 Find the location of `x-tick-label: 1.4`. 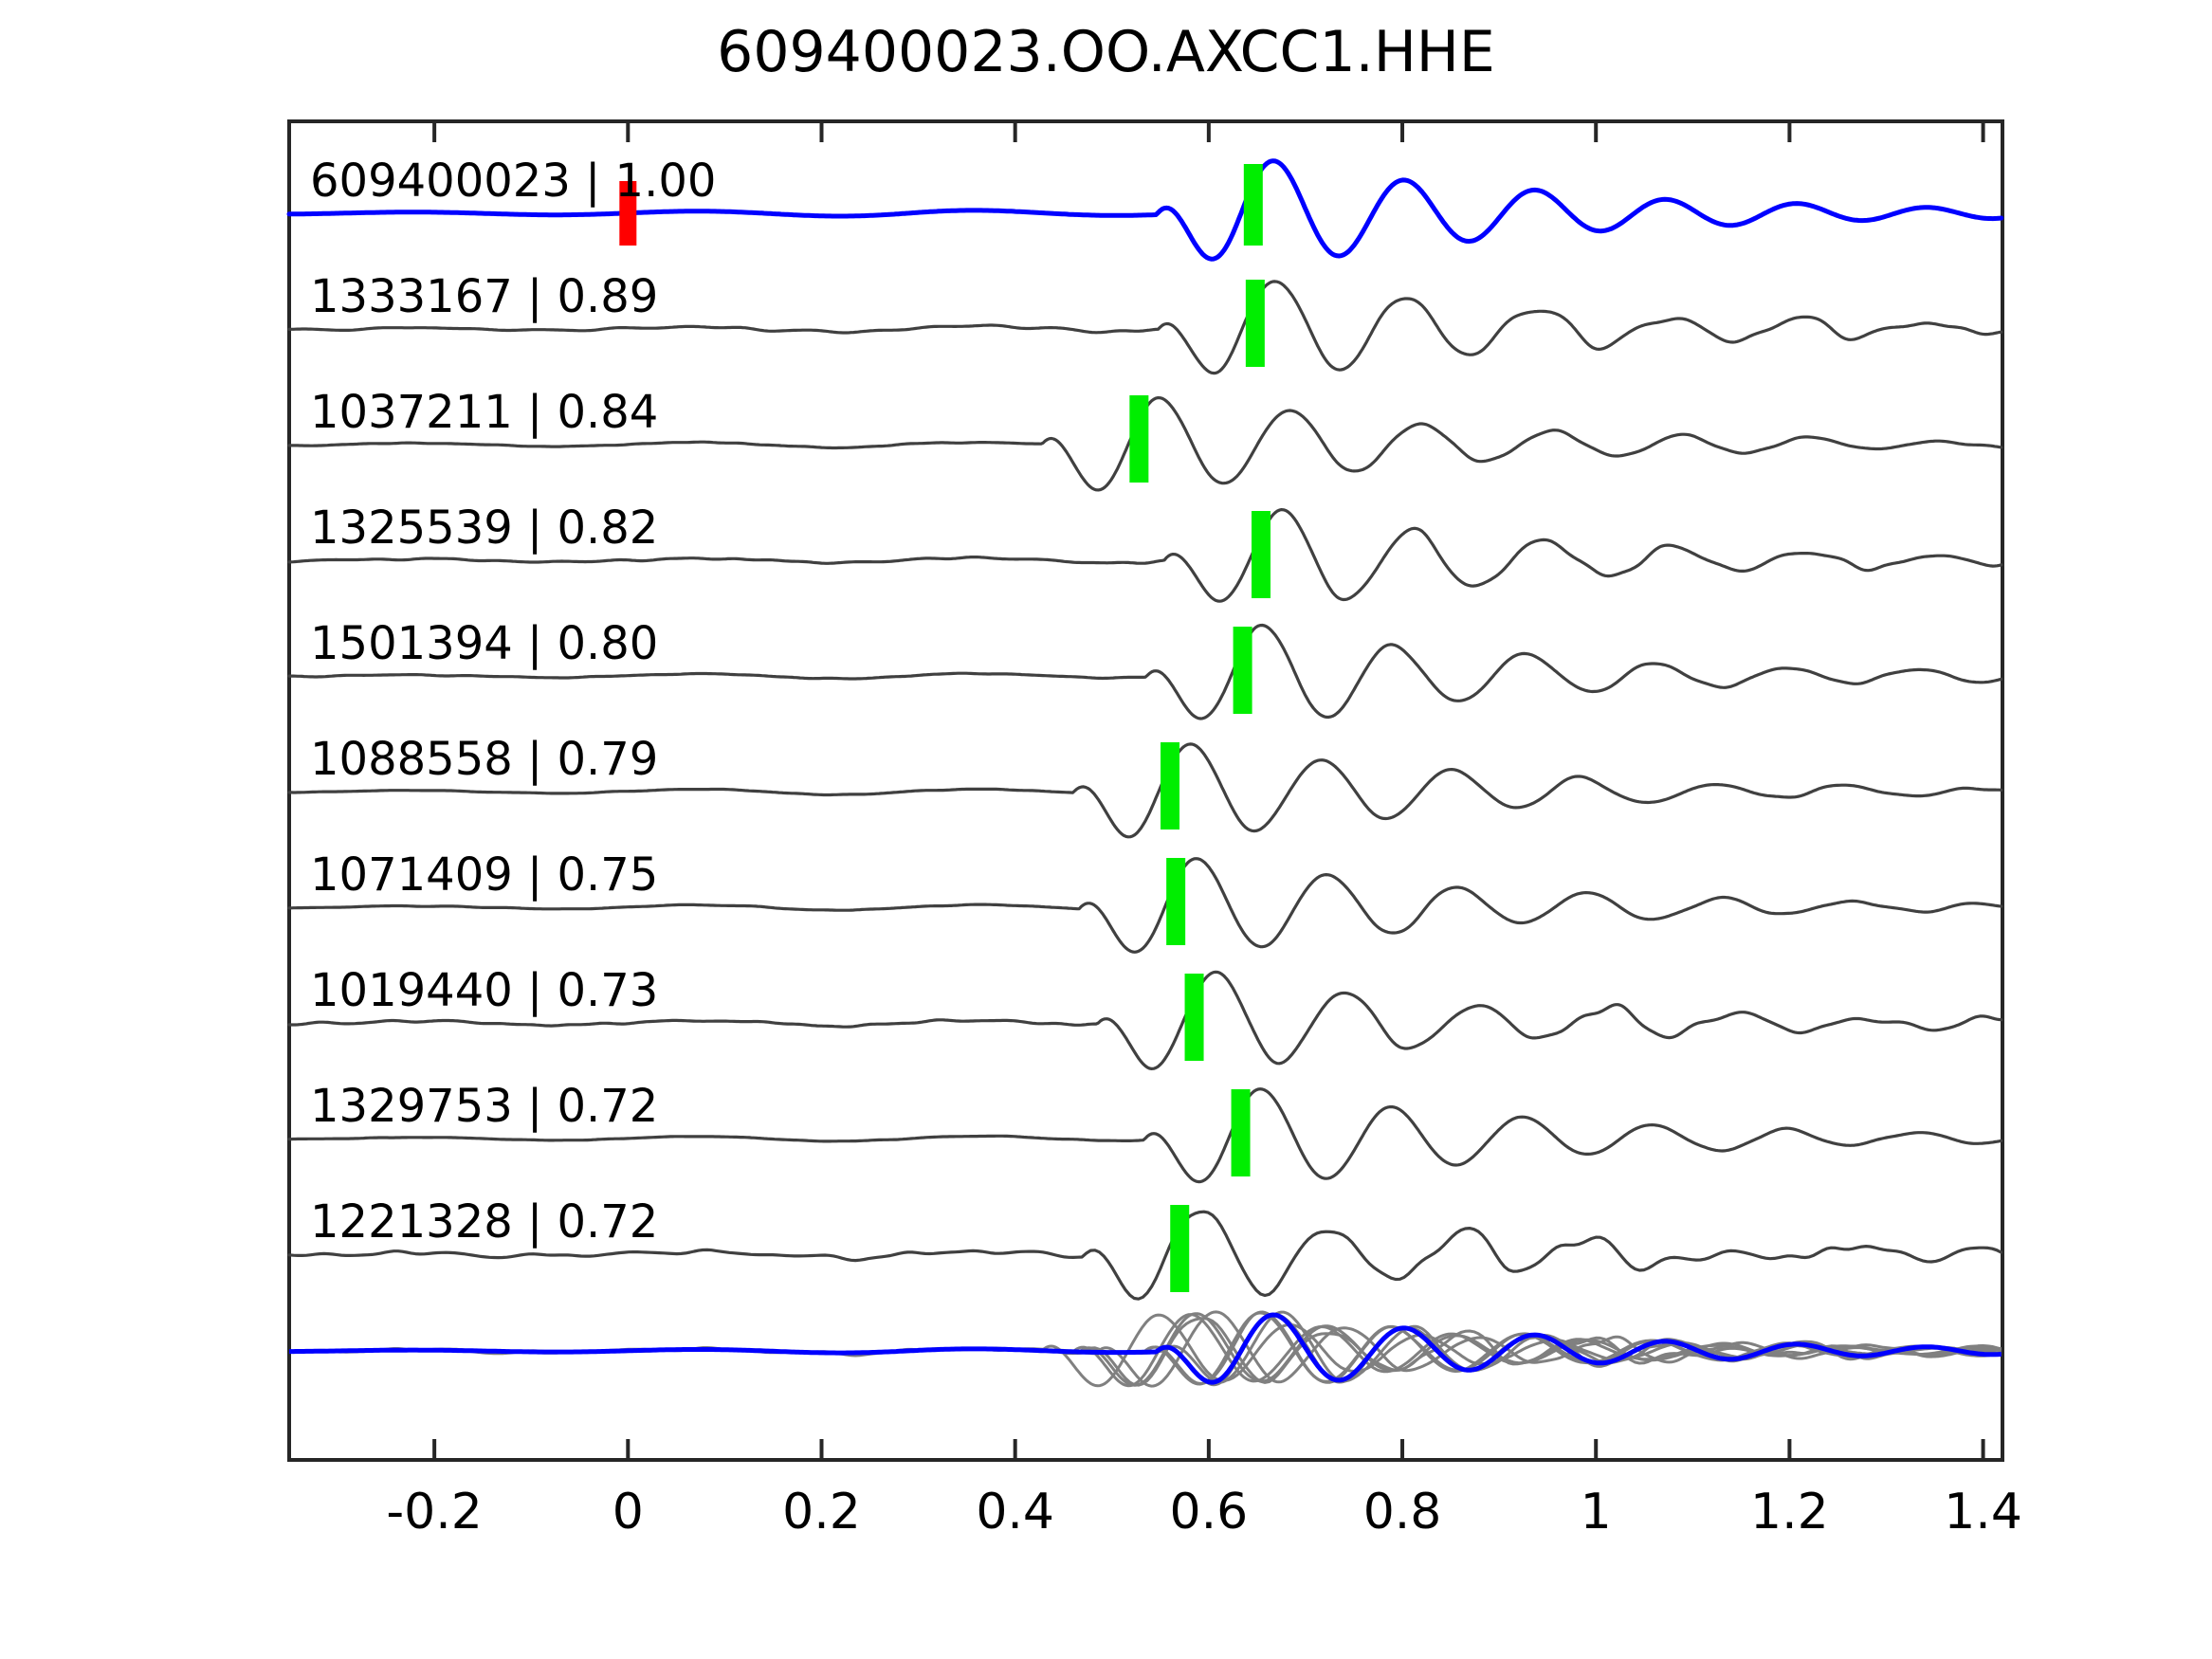

x-tick-label: 1.4 is located at coordinates (1983, 1512).